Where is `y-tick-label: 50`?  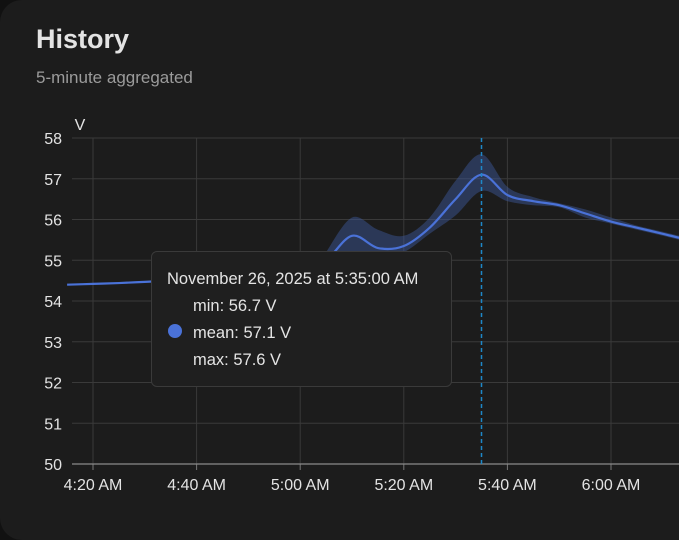 y-tick-label: 50 is located at coordinates (53, 465).